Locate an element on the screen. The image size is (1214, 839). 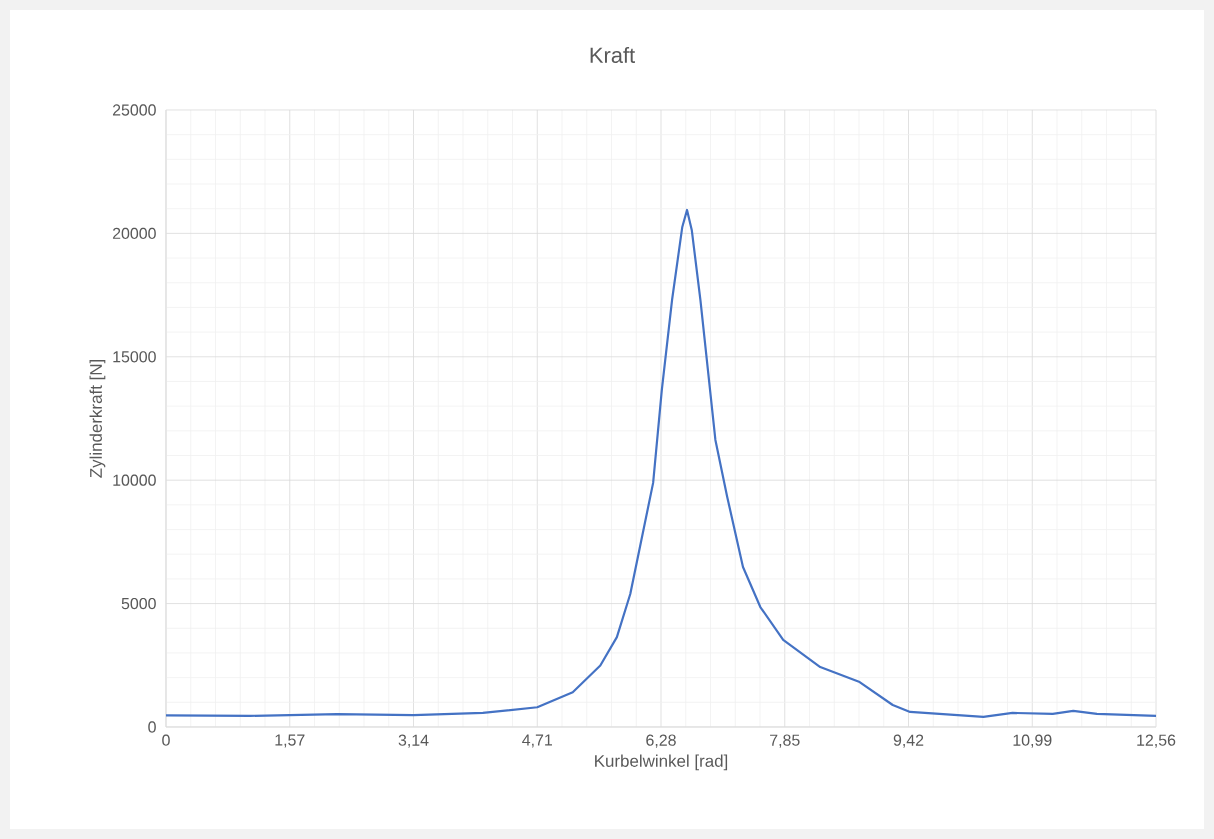
x-axis-title: Kurbelwinkel [rad] is located at coordinates (661, 762).